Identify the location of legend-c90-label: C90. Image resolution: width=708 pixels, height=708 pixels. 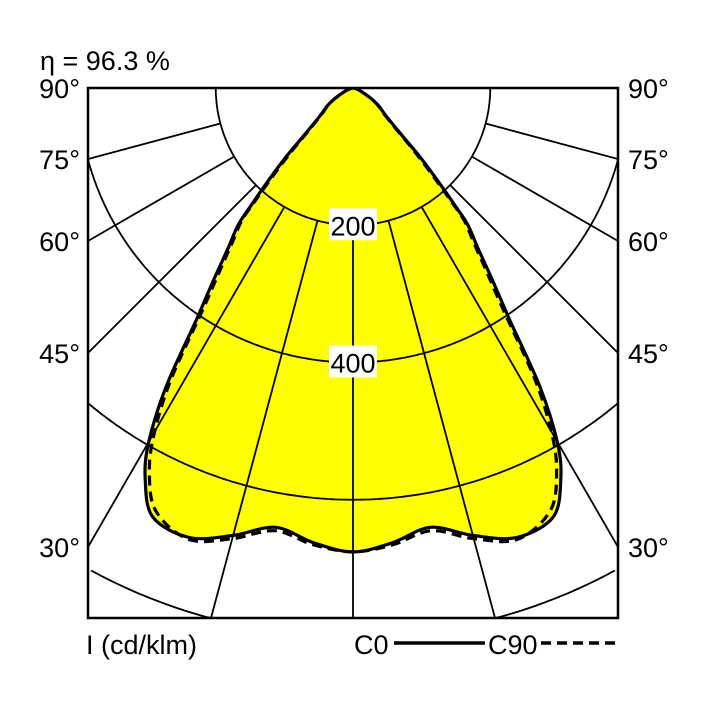
(513, 645).